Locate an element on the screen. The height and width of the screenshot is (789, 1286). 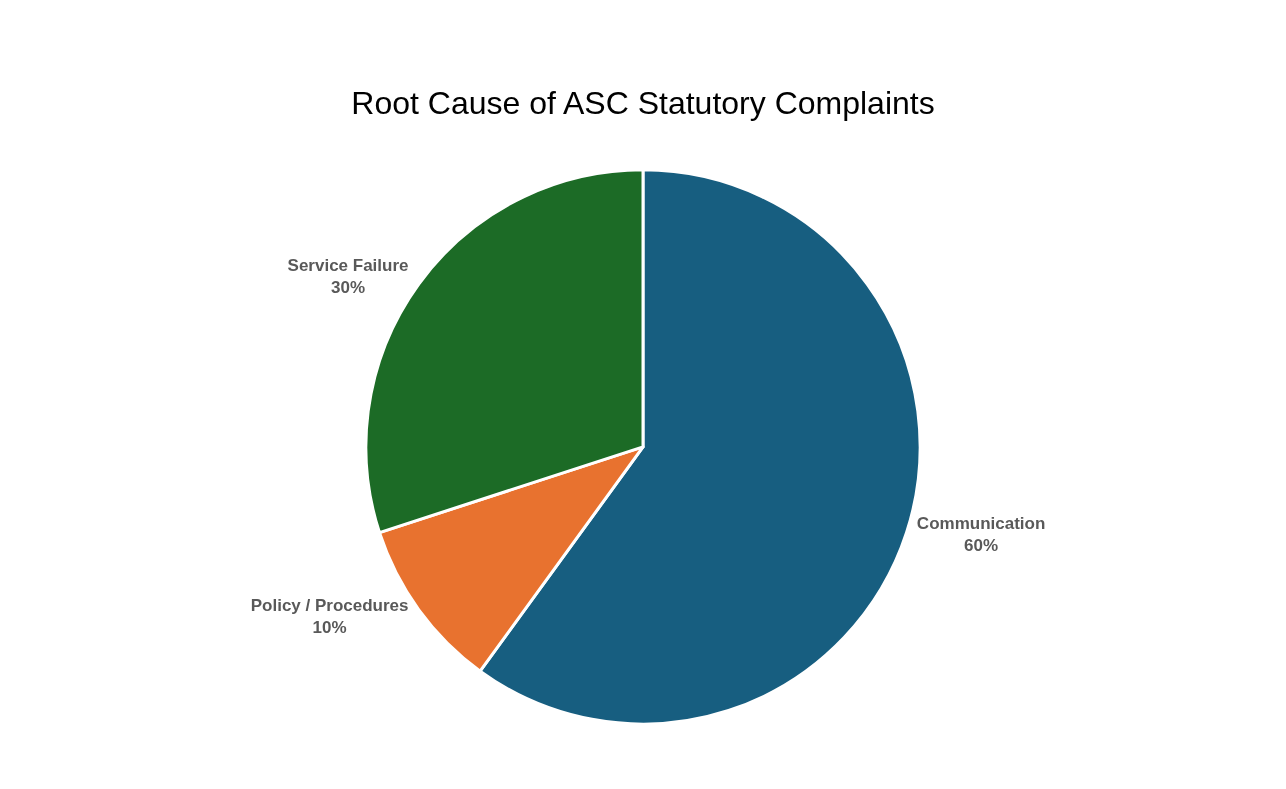
chart-title: Root Cause of ASC Statutory Complaints is located at coordinates (643, 102).